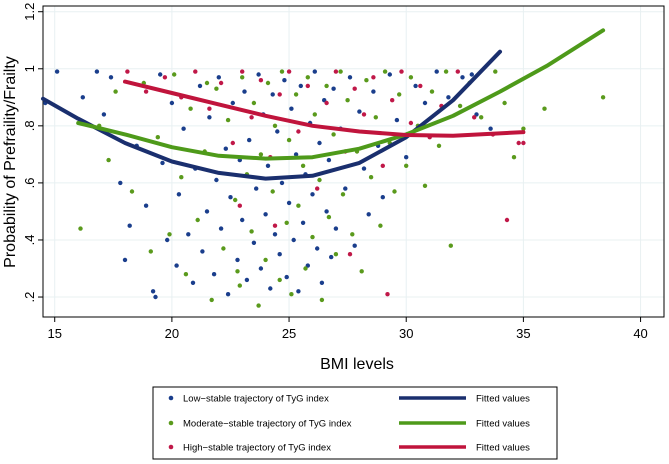 This screenshot has height=464, width=669. What do you see at coordinates (171, 398) in the screenshot?
I see `legend-marker-low` at bounding box center [171, 398].